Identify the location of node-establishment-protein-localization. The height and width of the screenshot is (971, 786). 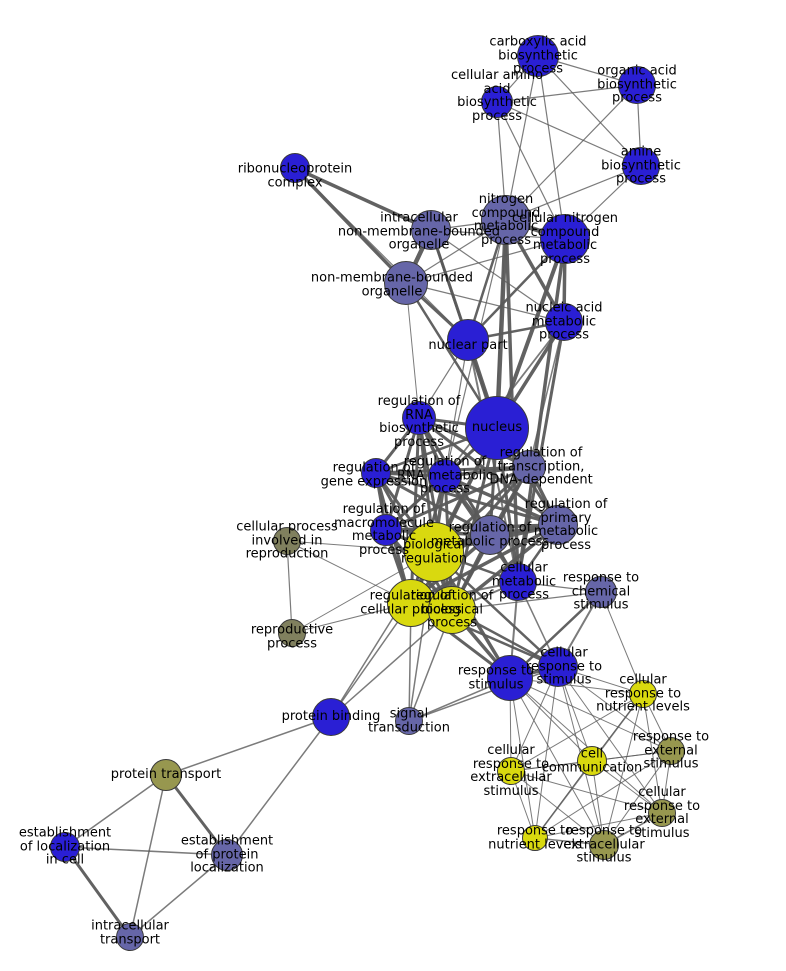
(227, 855).